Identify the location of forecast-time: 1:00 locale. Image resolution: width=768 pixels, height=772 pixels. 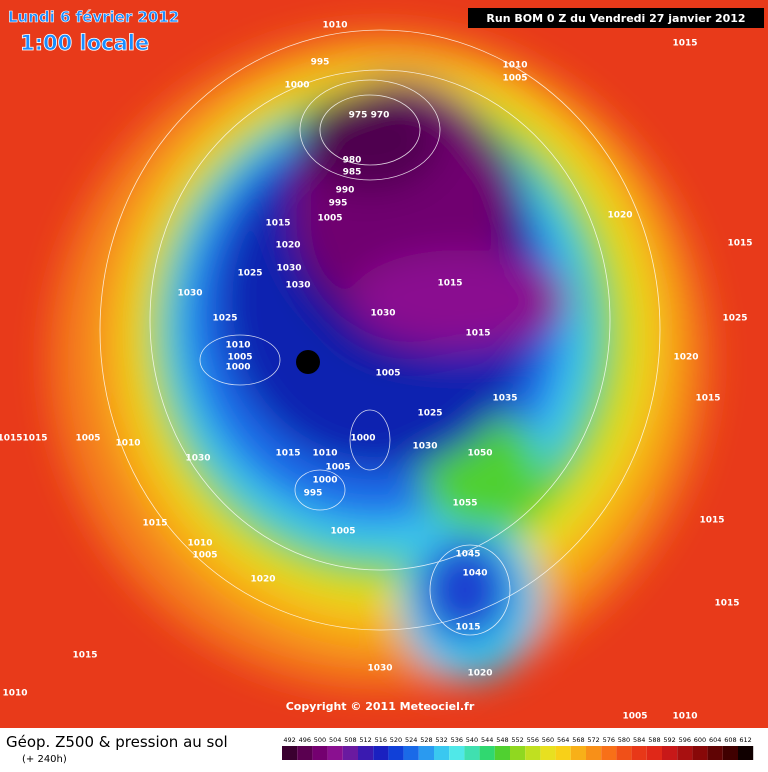
(84, 43).